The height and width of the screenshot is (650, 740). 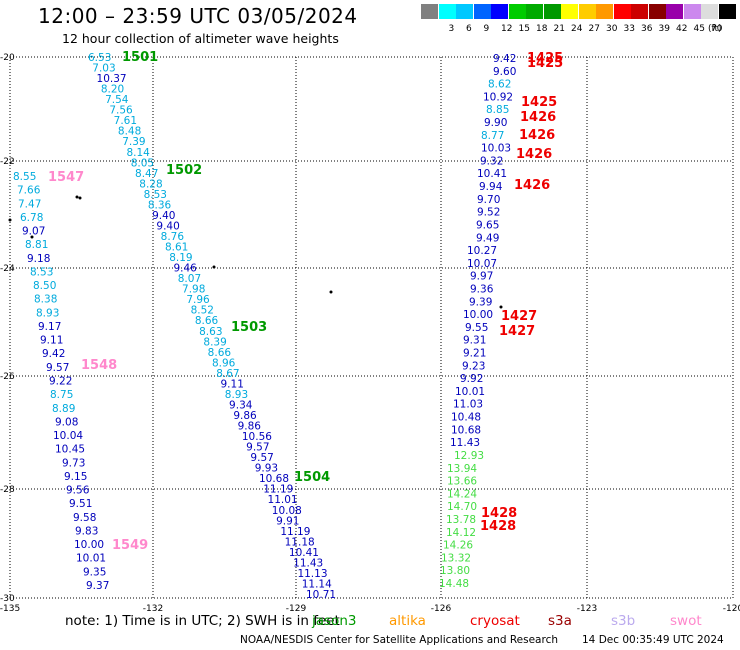 I want to click on swh-value: 7.66, so click(x=29, y=191).